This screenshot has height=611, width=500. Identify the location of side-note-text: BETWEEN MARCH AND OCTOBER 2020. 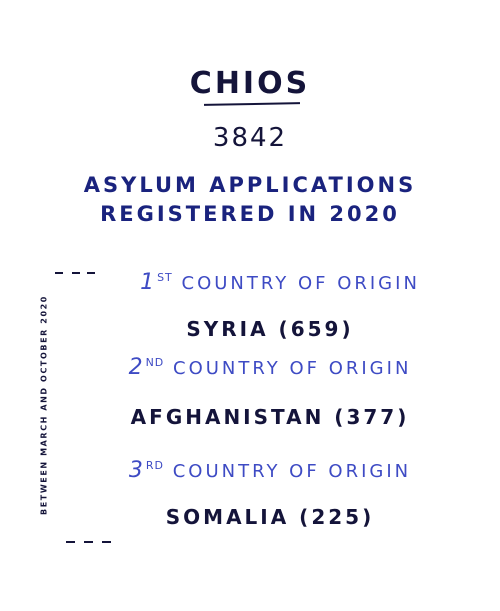
(44, 405).